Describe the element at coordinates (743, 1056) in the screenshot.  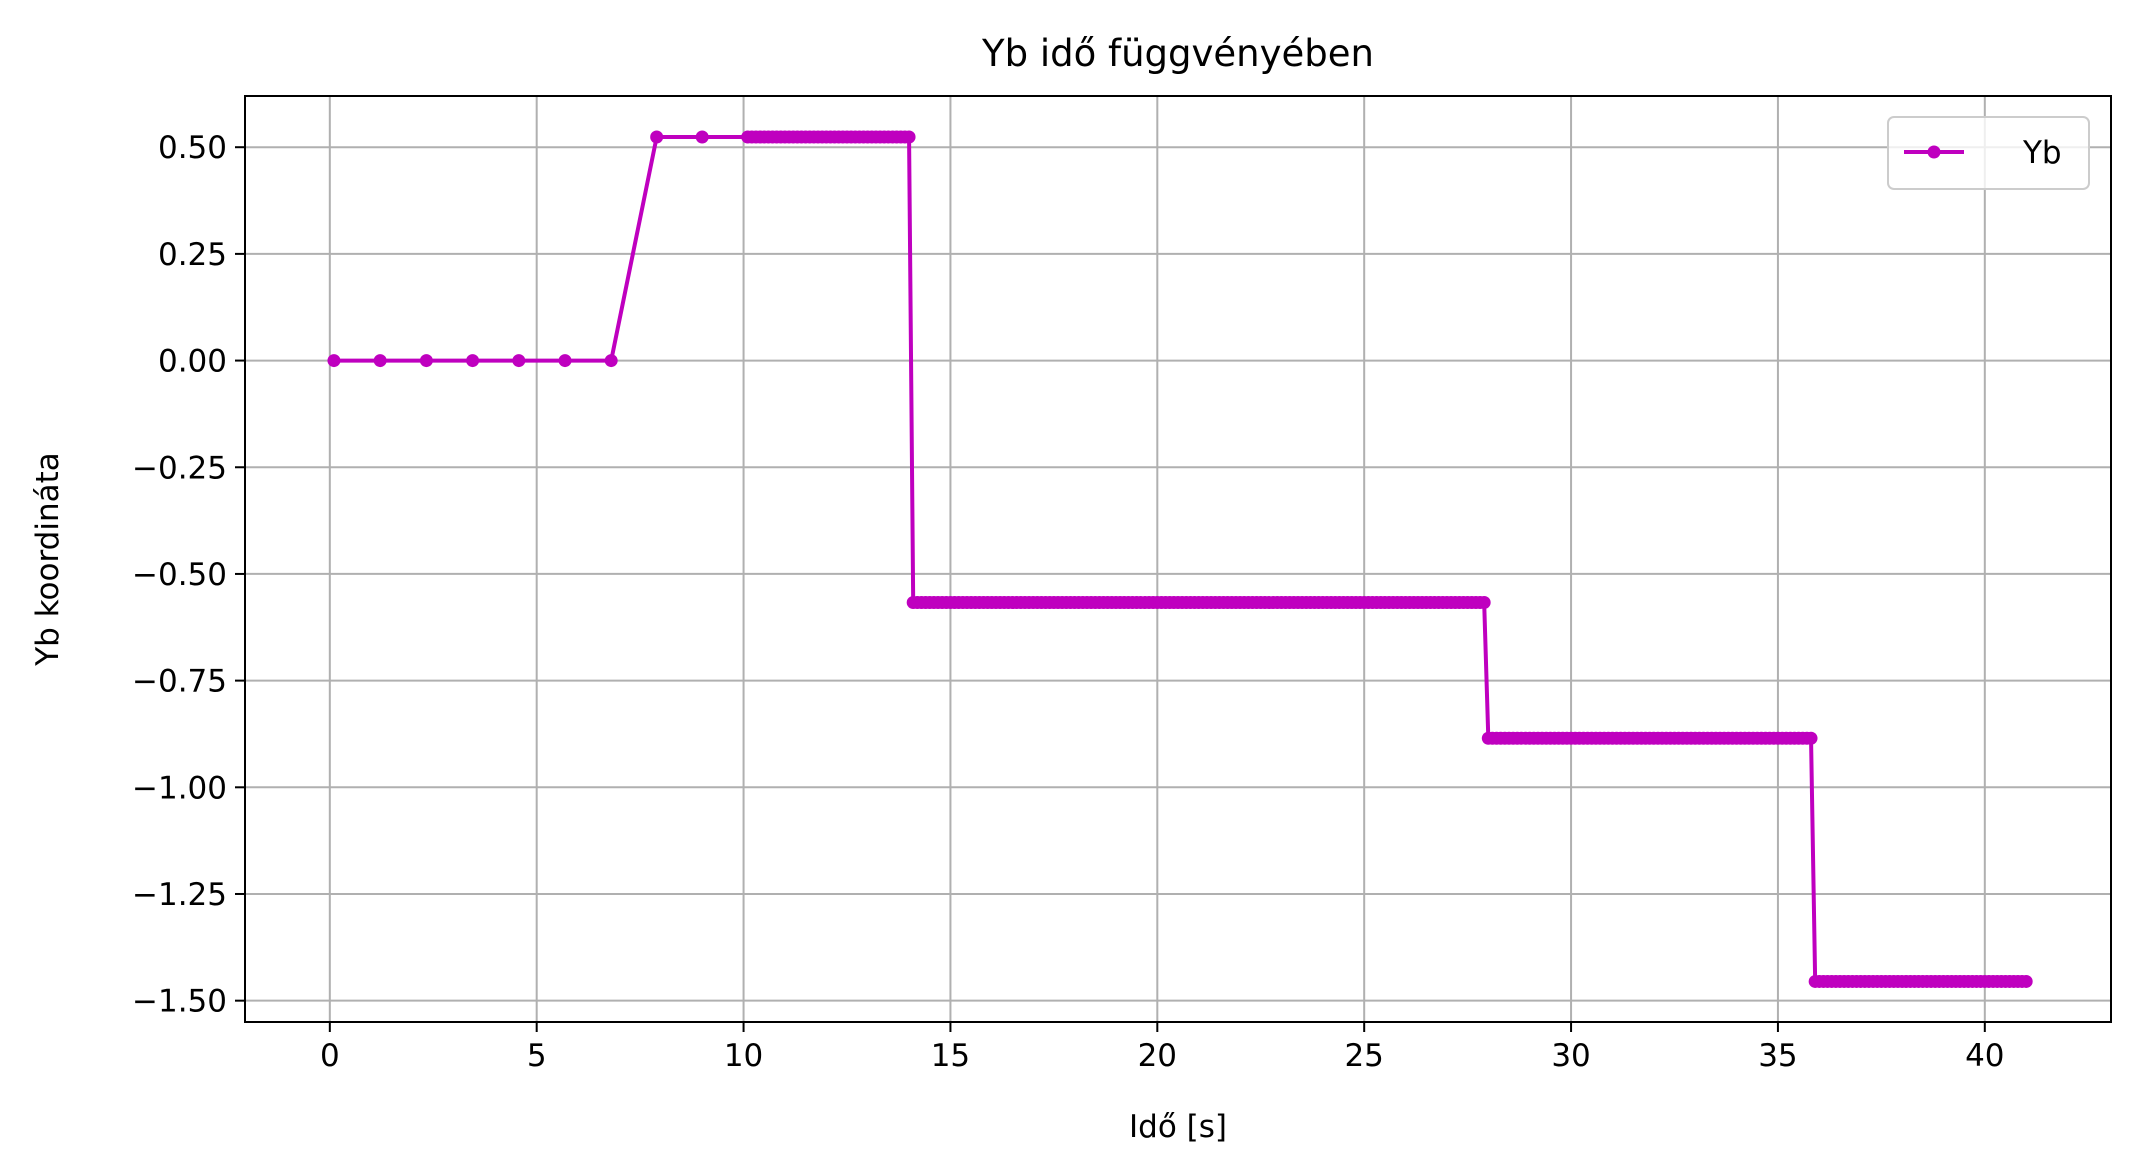
I see `x-tick-label: 10` at that location.